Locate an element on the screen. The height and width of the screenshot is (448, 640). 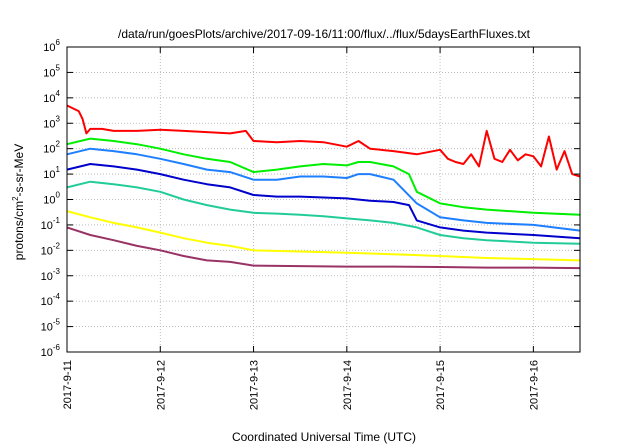
x-tick-label: 2017-9-16 is located at coordinates (534, 385).